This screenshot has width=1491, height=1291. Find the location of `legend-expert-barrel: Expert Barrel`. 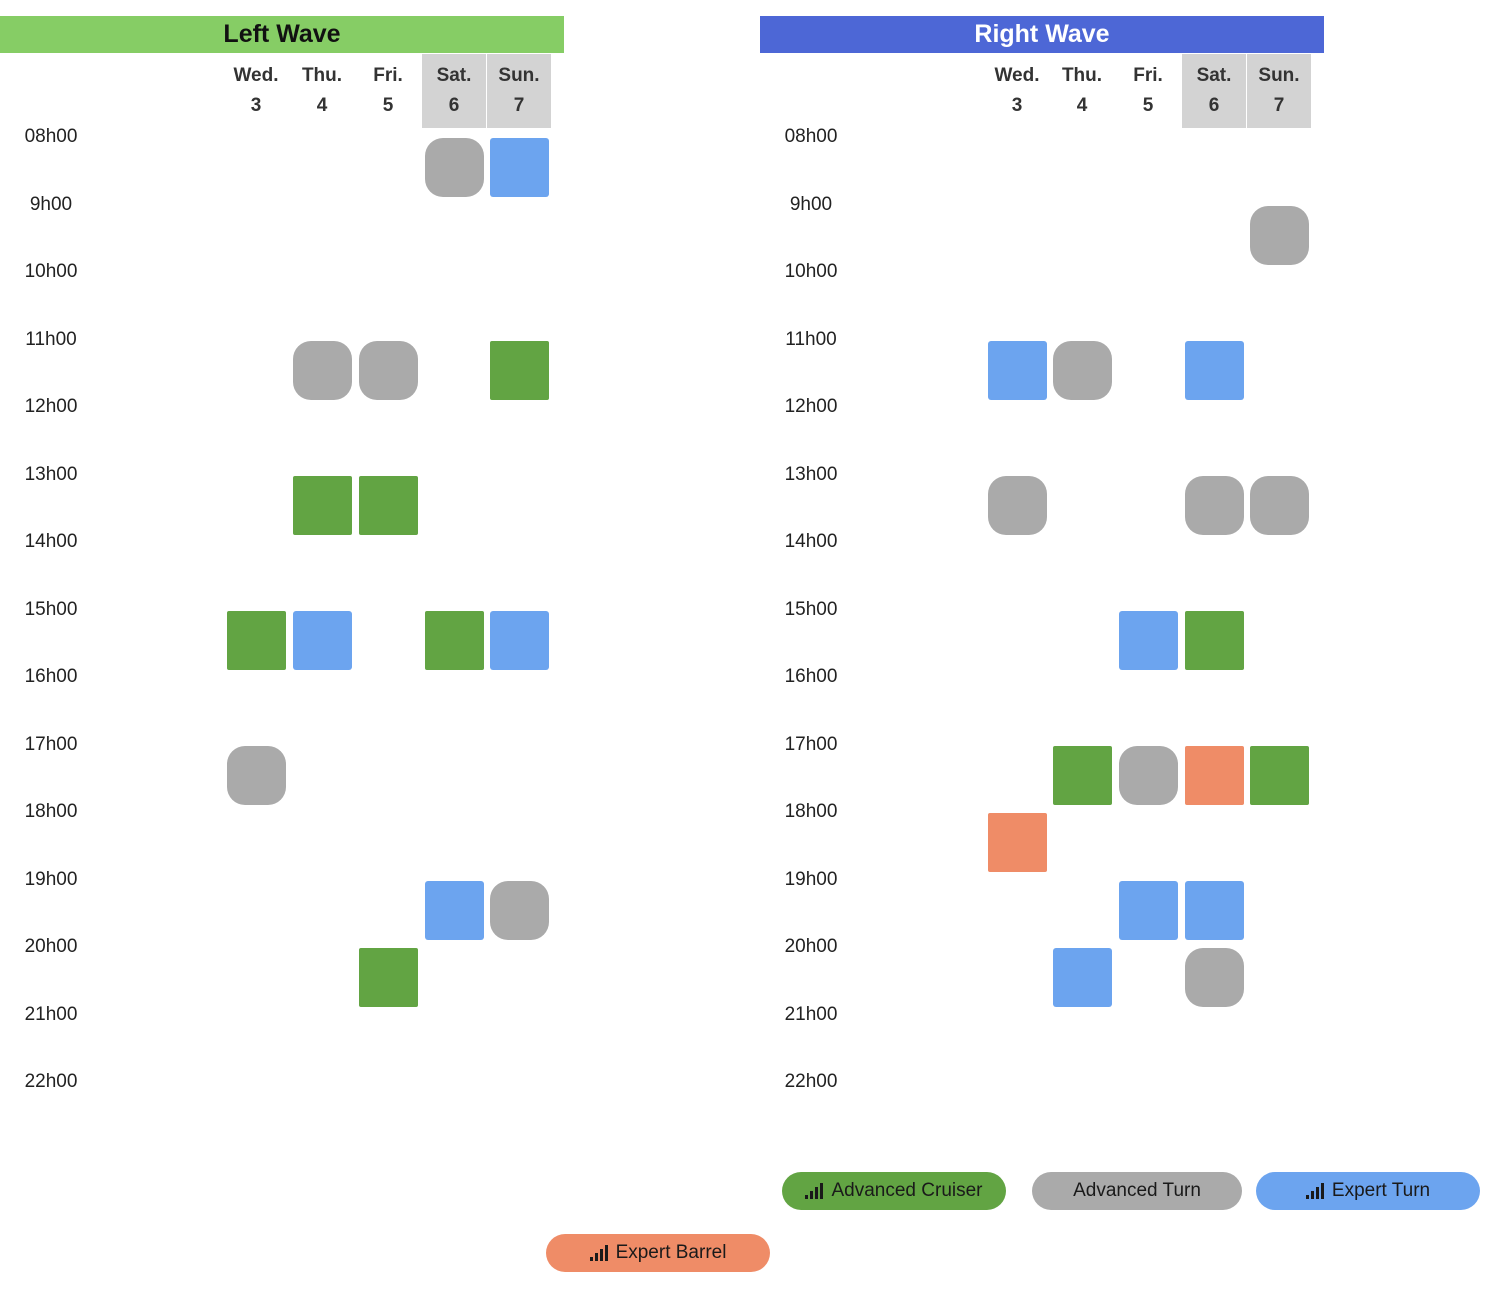

legend-expert-barrel: Expert Barrel is located at coordinates (658, 1253).